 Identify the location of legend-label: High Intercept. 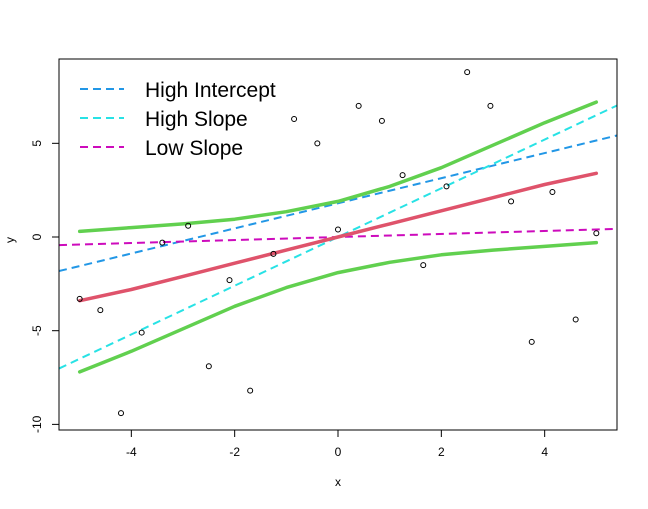
(210, 90).